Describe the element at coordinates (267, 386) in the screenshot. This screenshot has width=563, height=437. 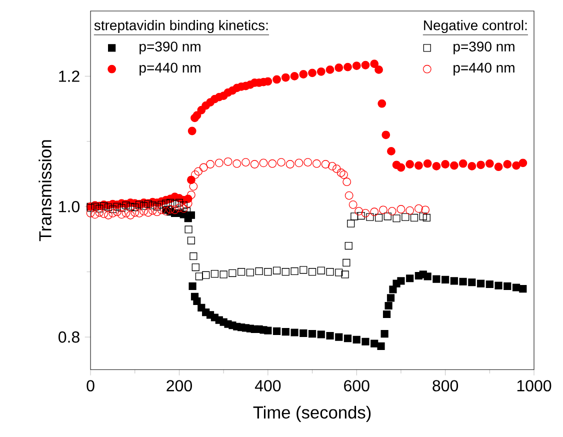
I see `x-tick-label: 400` at that location.